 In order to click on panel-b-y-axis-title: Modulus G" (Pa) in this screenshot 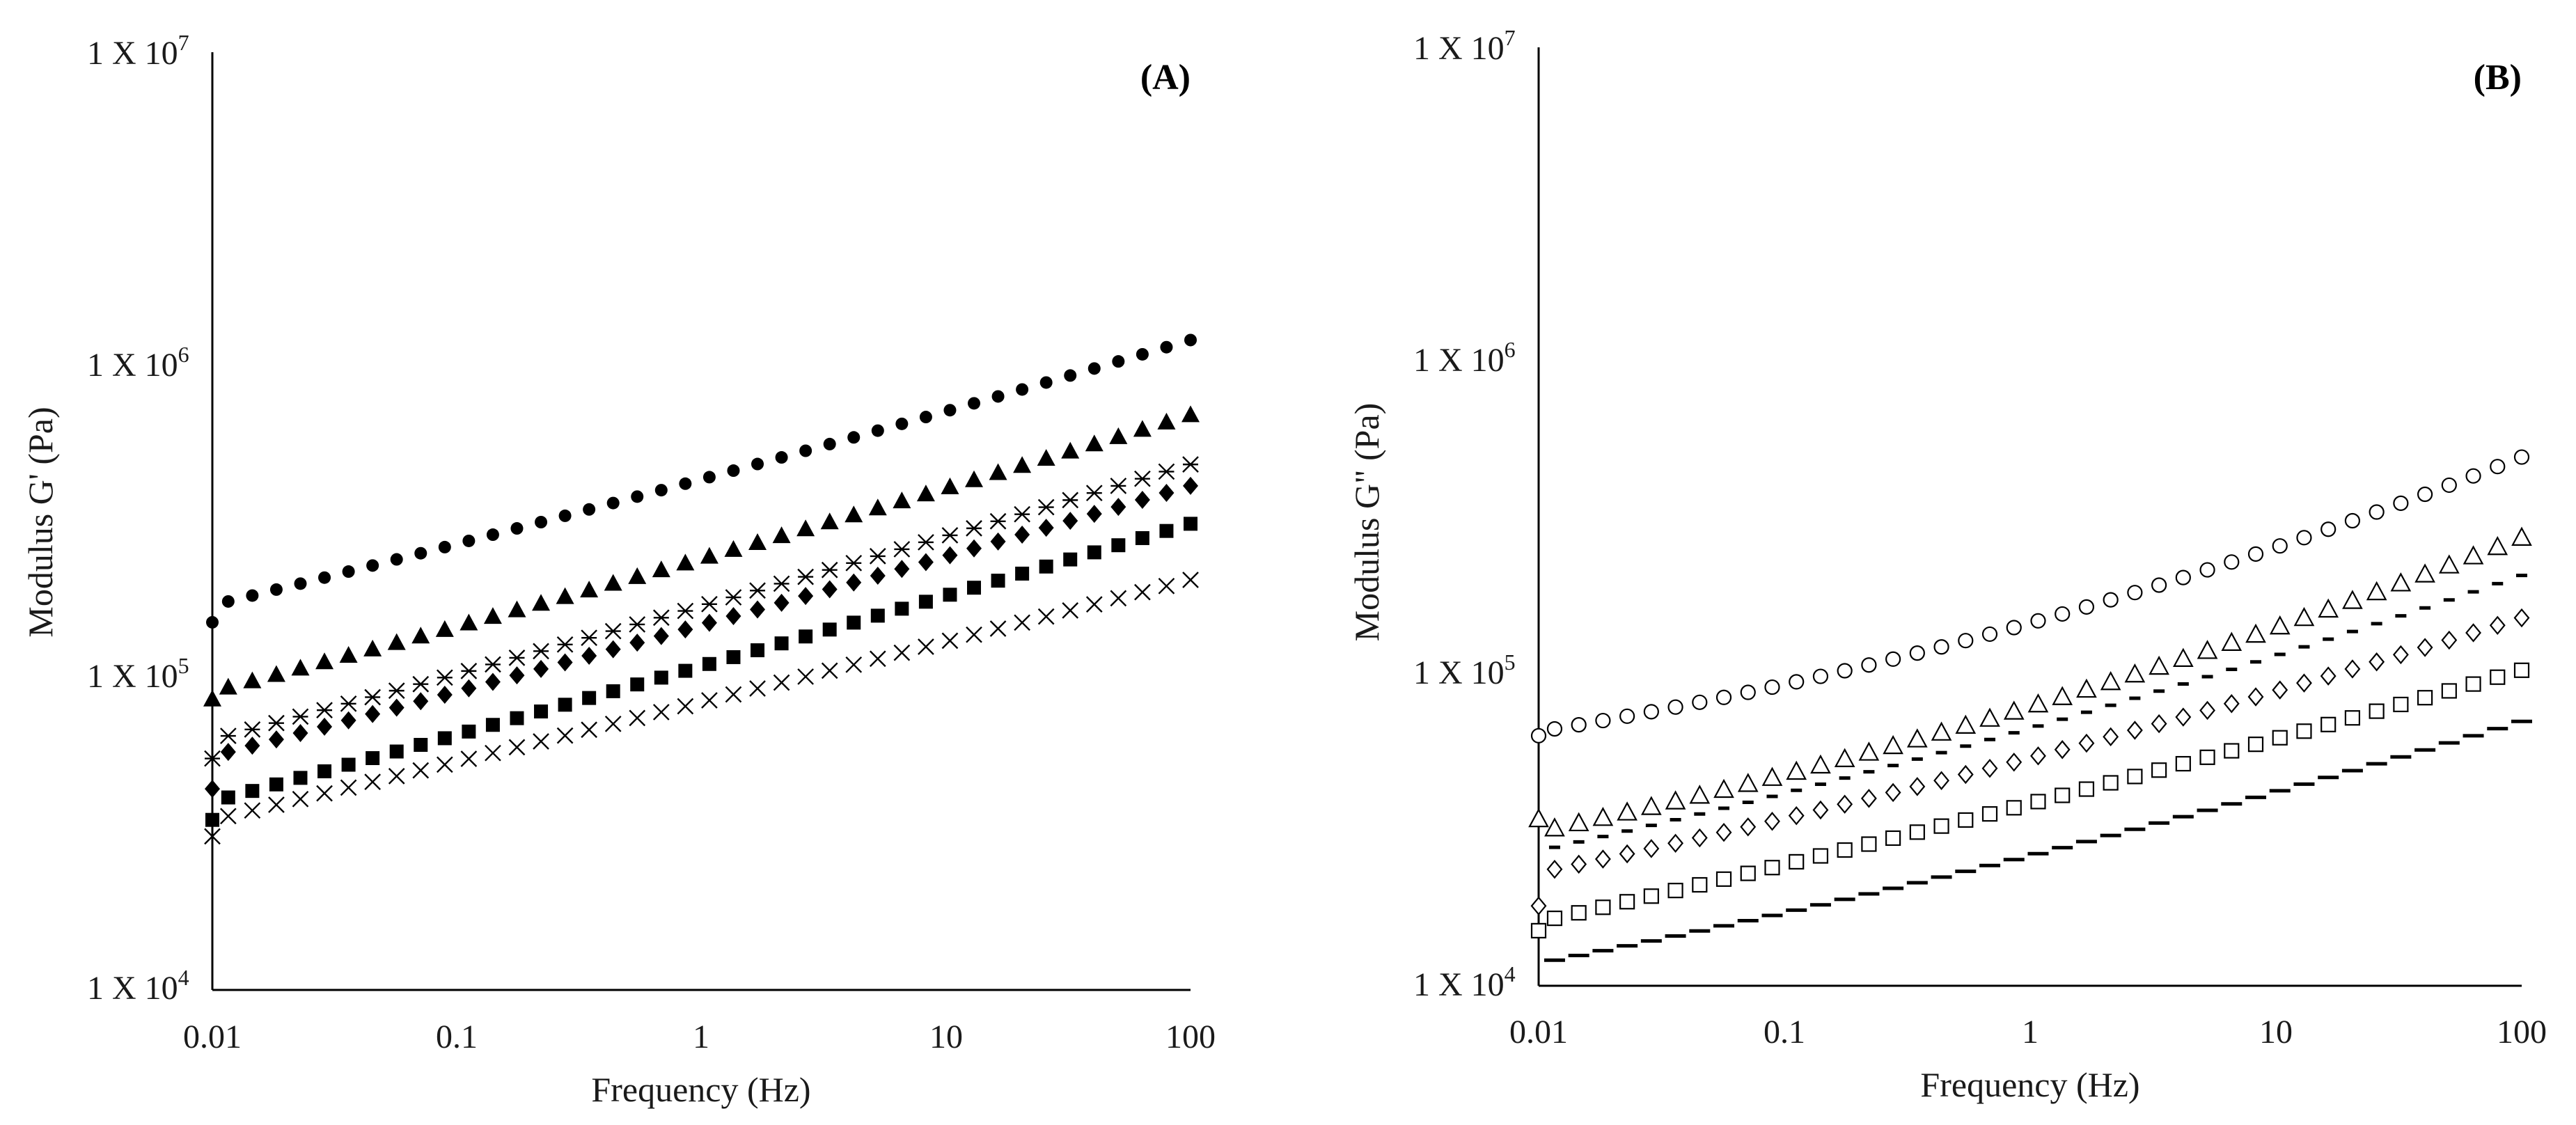, I will do `click(1366, 522)`.